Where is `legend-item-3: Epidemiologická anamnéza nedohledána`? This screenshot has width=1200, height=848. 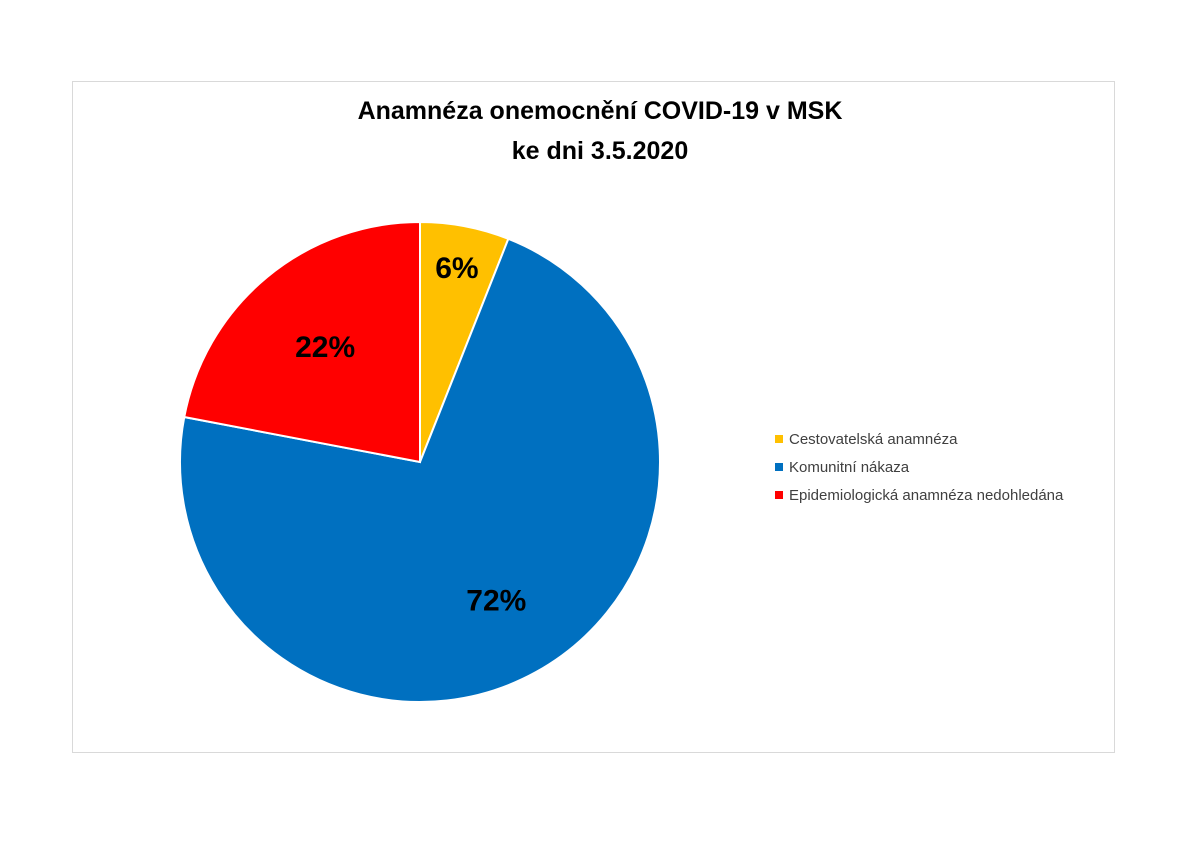 legend-item-3: Epidemiologická anamnéza nedohledána is located at coordinates (919, 495).